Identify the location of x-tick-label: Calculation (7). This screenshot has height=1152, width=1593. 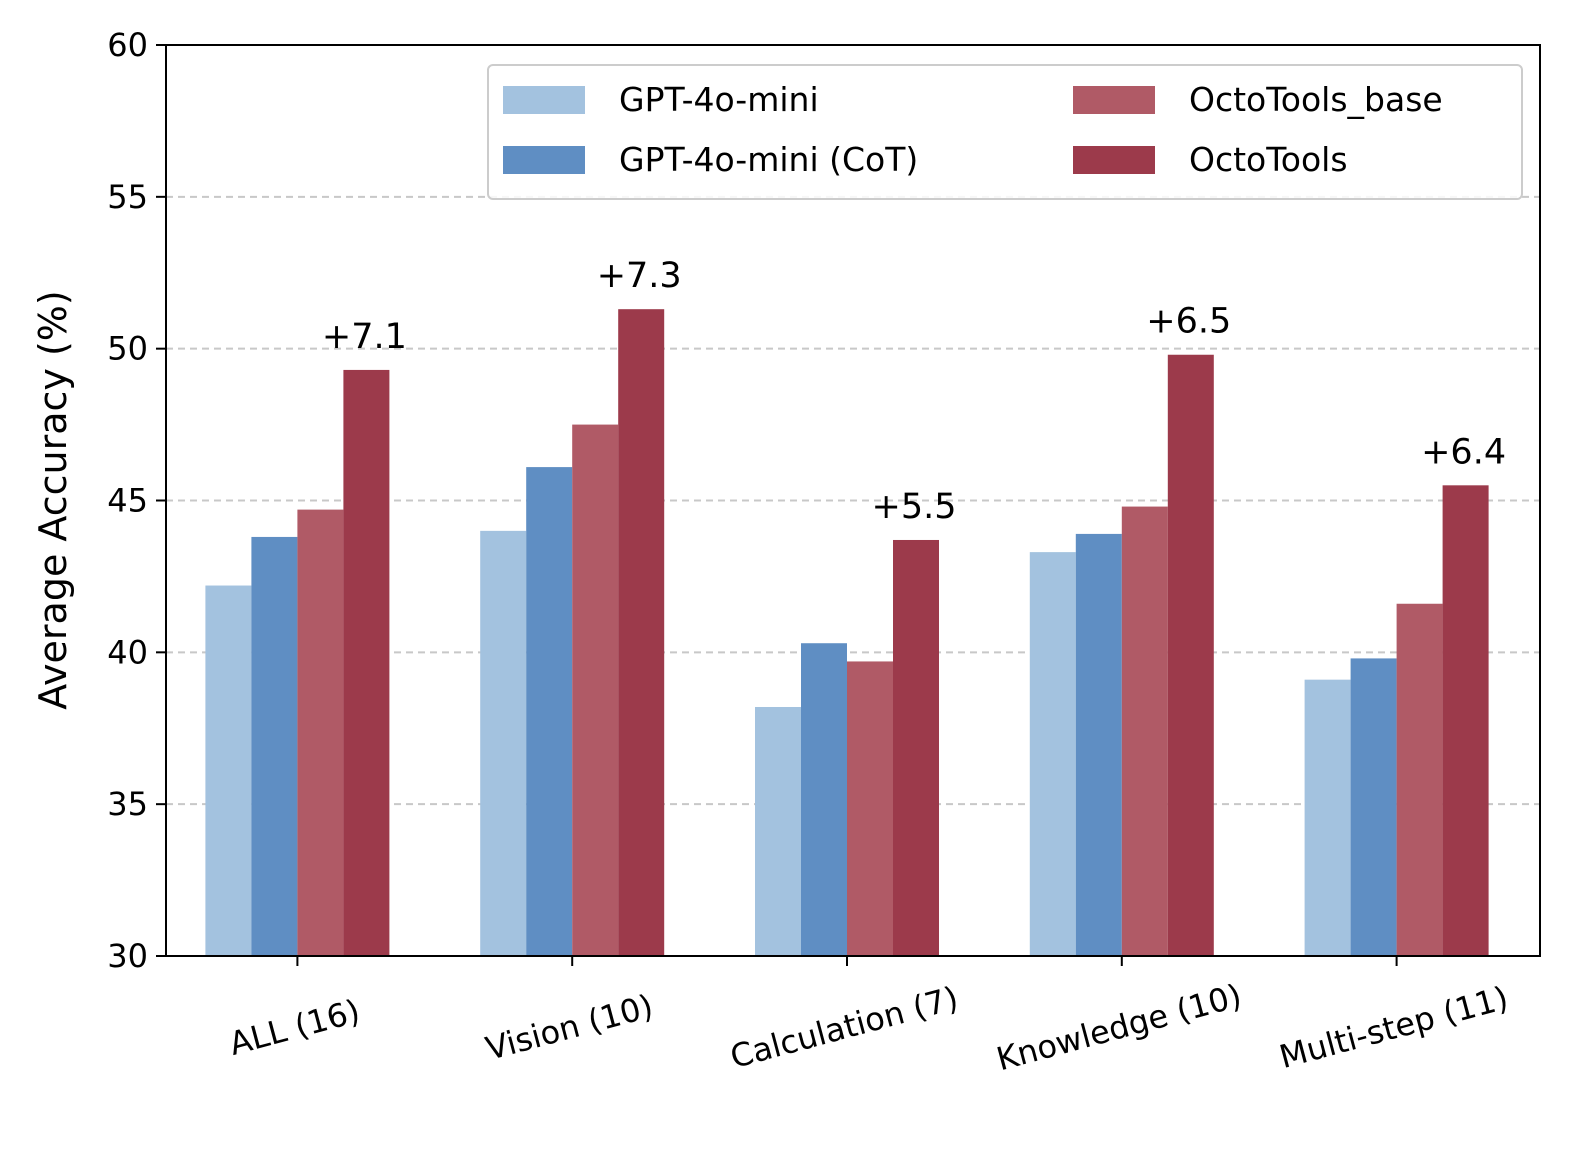
(844, 1027).